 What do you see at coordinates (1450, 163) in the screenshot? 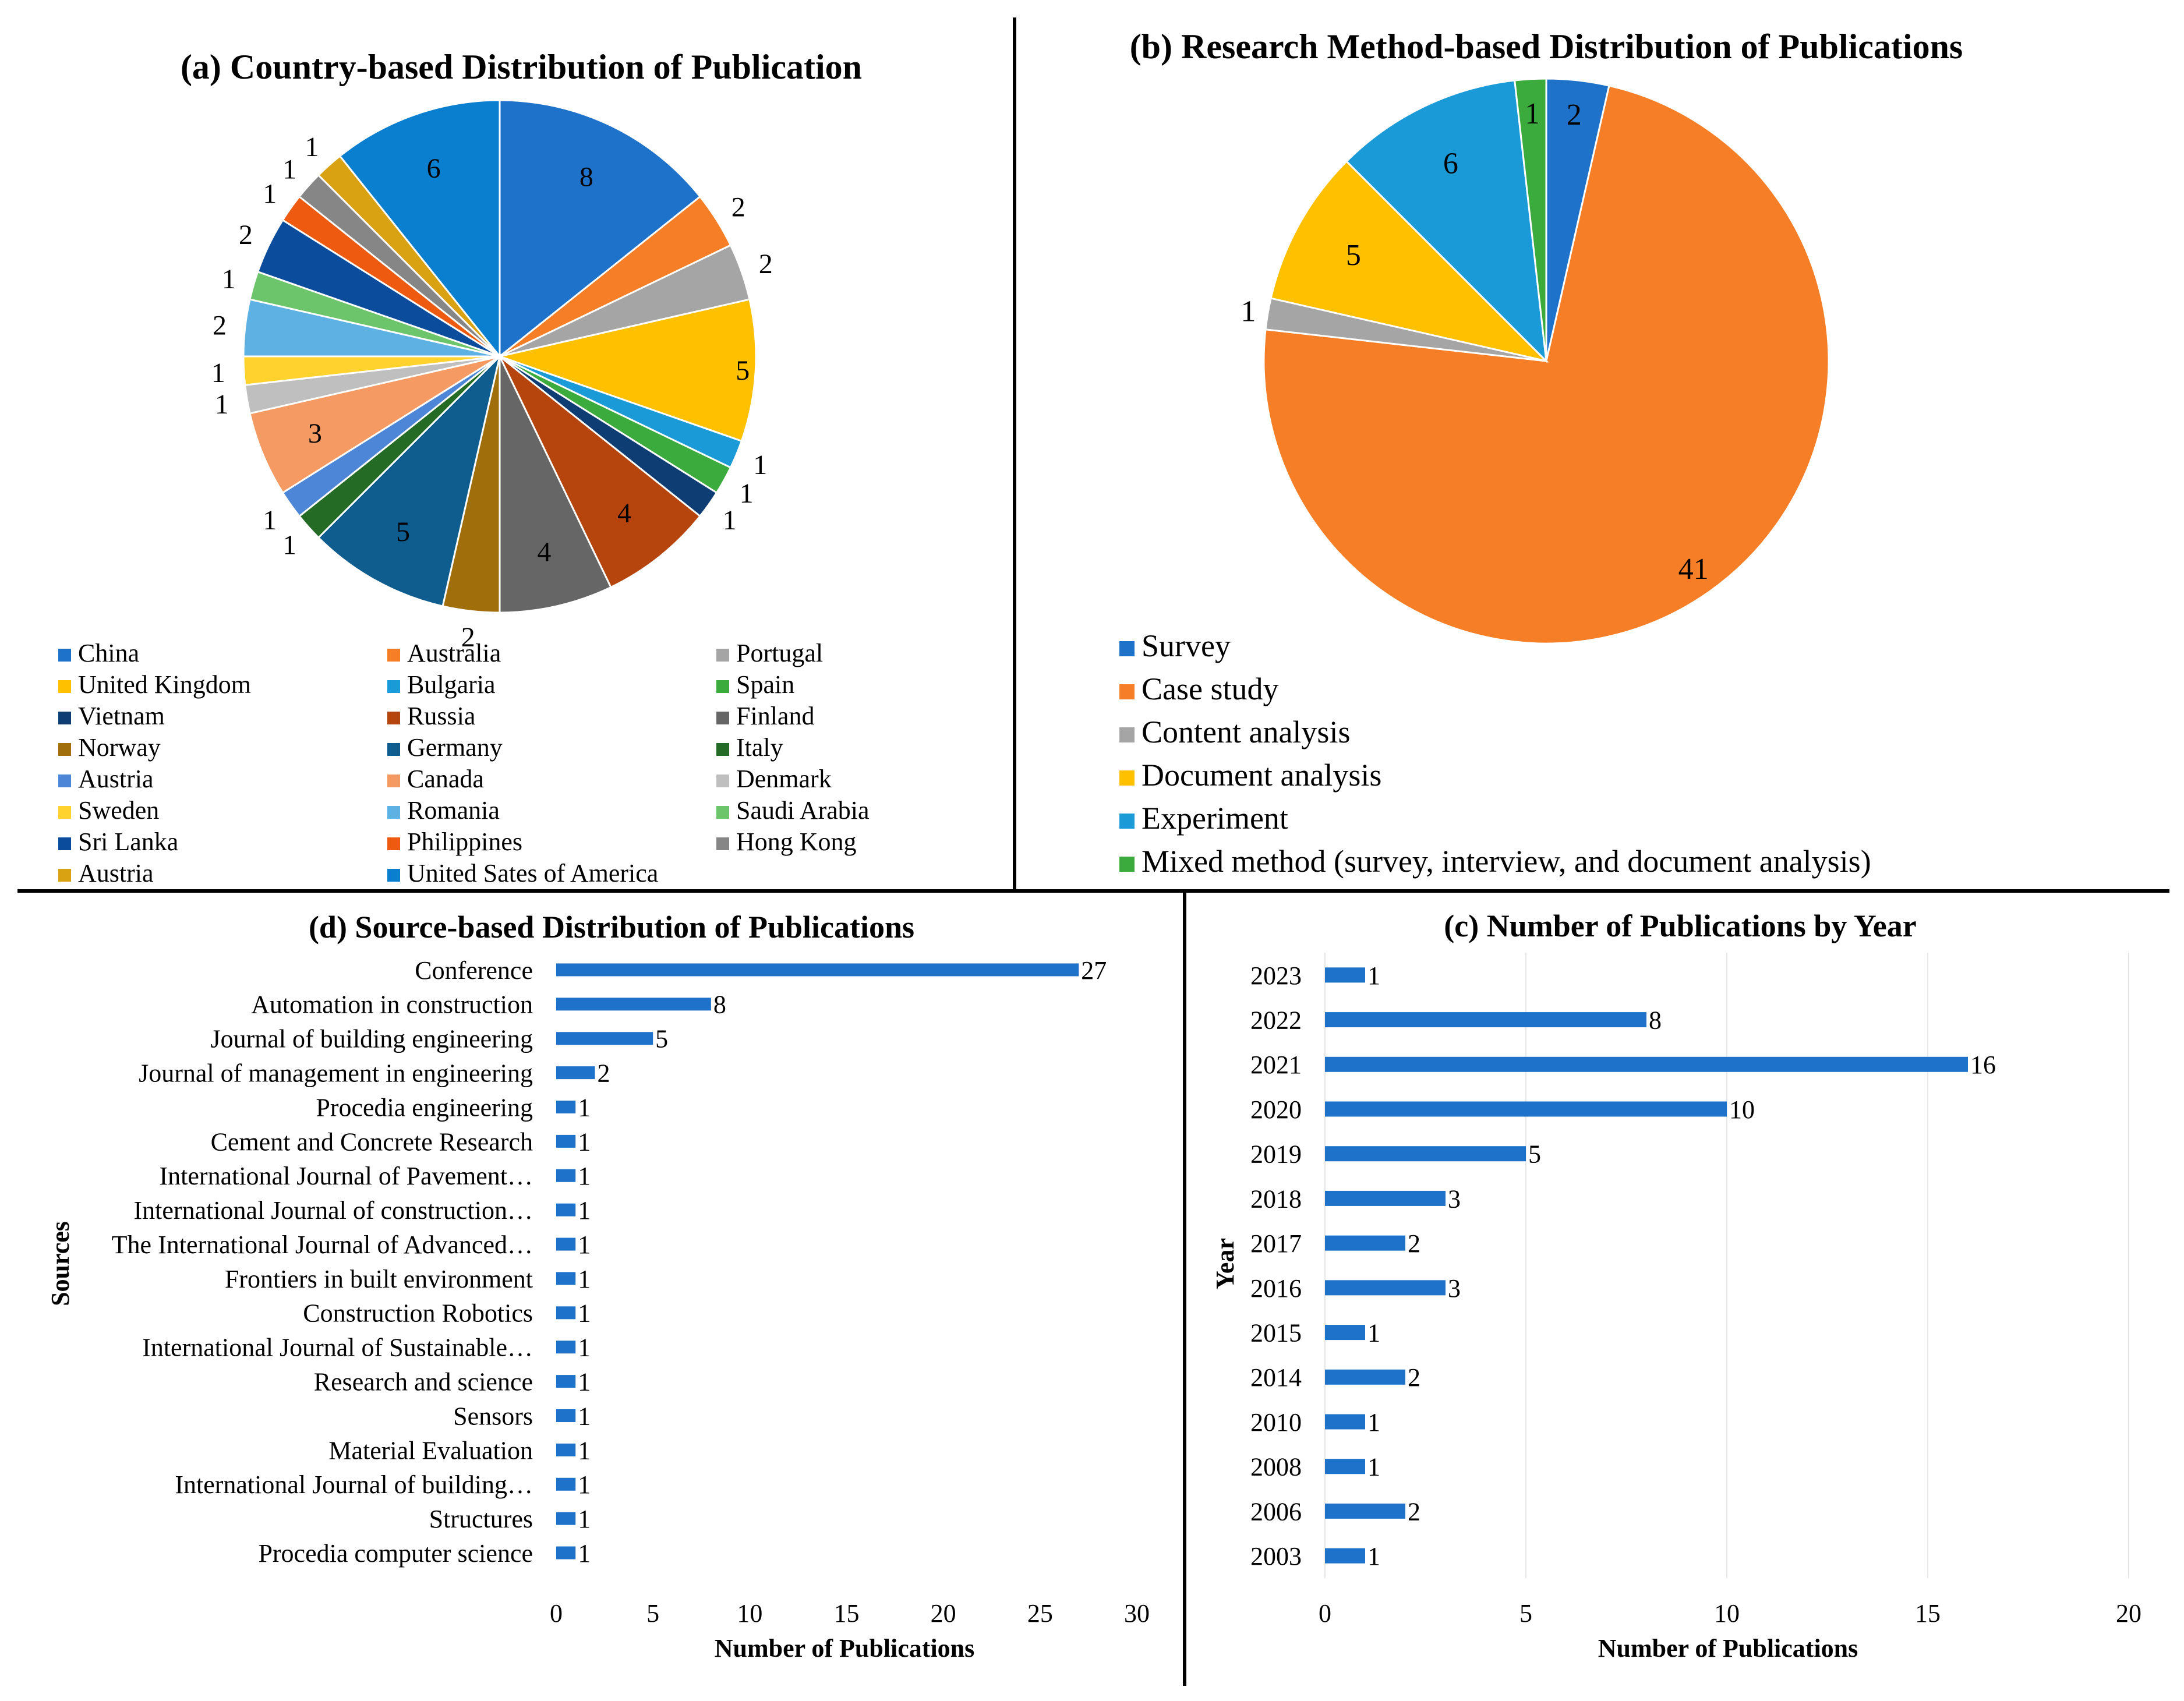
I see `pie-b-data-label: 6` at bounding box center [1450, 163].